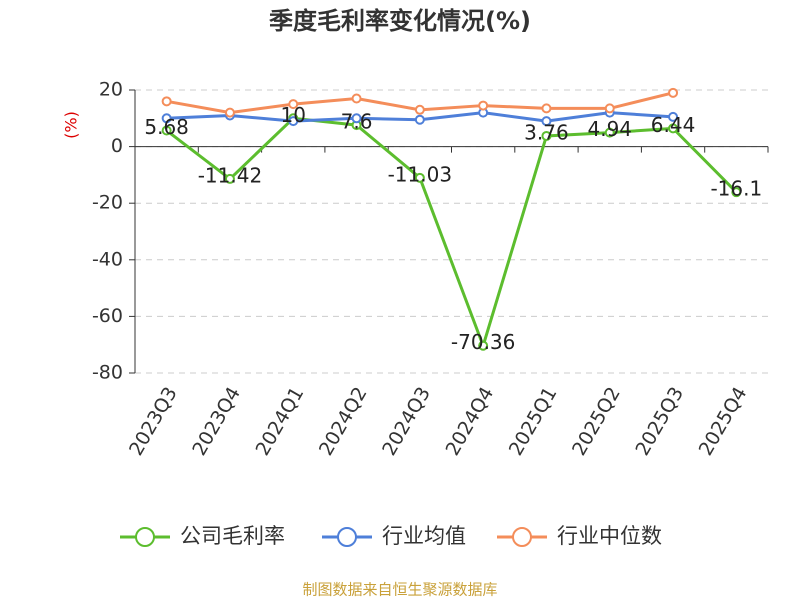 The image size is (800, 600). What do you see at coordinates (343, 421) in the screenshot?
I see `x-tick-label: 2024Q2` at bounding box center [343, 421].